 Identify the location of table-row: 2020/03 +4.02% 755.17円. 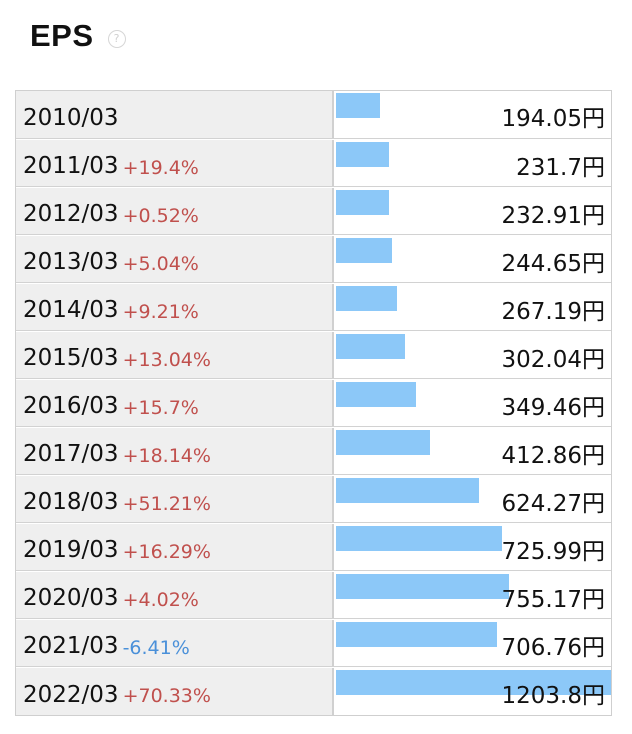
(313, 595).